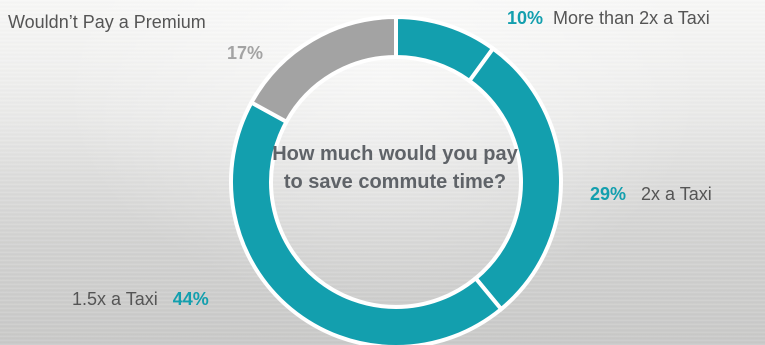  I want to click on slice-label-no-premium: Wouldn’t Pay a Premium, so click(107, 22).